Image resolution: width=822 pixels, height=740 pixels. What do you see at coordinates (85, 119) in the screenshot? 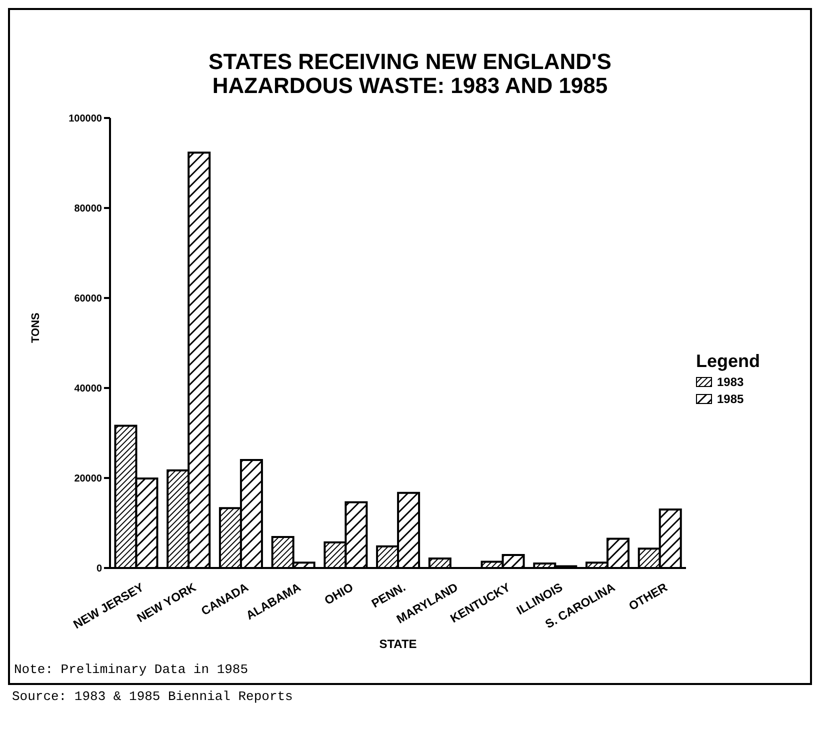
I see `y-tick-label: 100000` at bounding box center [85, 119].